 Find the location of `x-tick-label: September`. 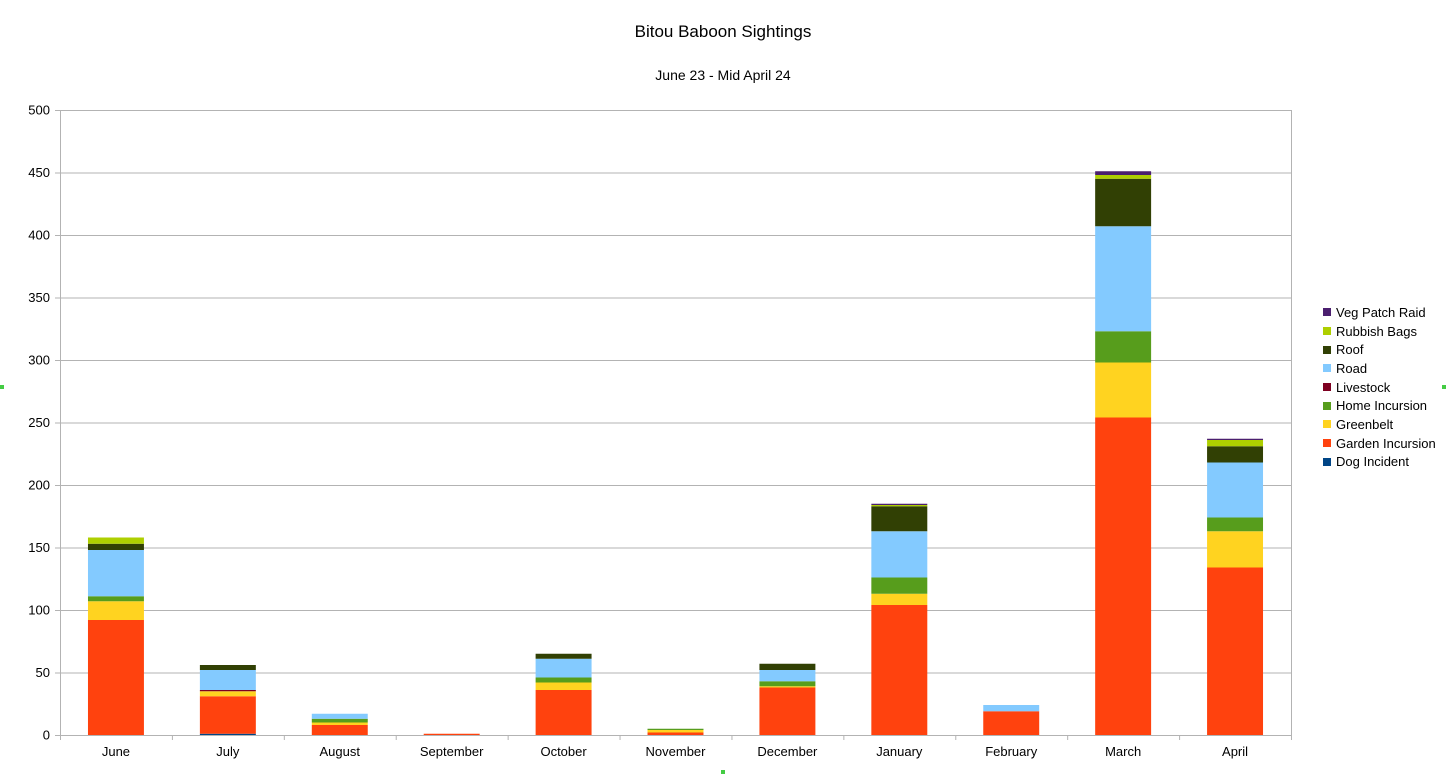

x-tick-label: September is located at coordinates (452, 751).